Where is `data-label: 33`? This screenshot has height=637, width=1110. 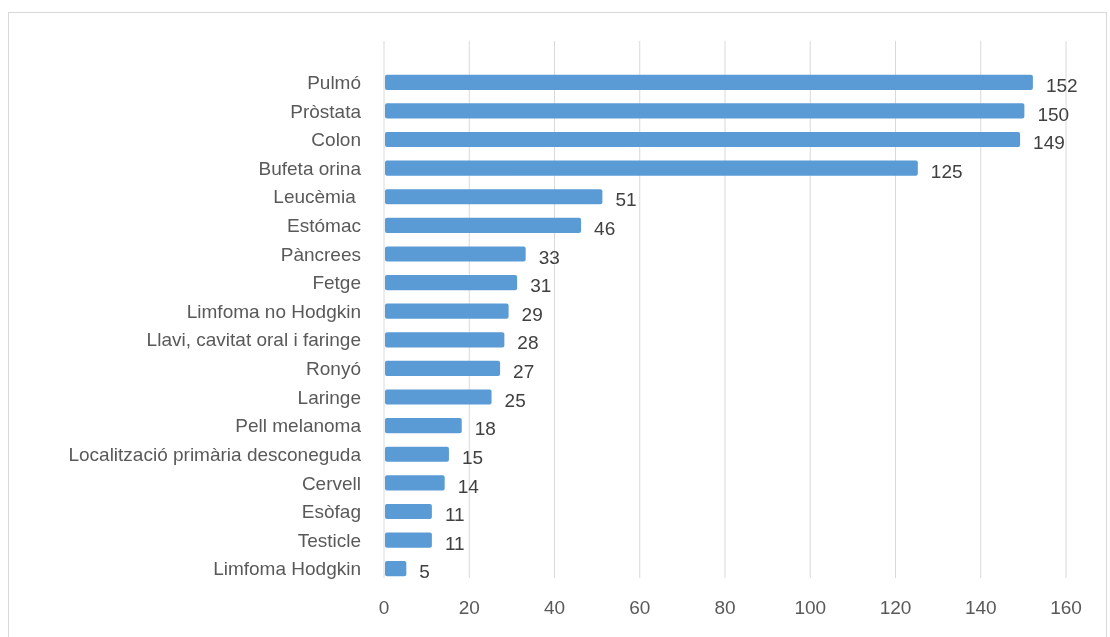 data-label: 33 is located at coordinates (549, 257).